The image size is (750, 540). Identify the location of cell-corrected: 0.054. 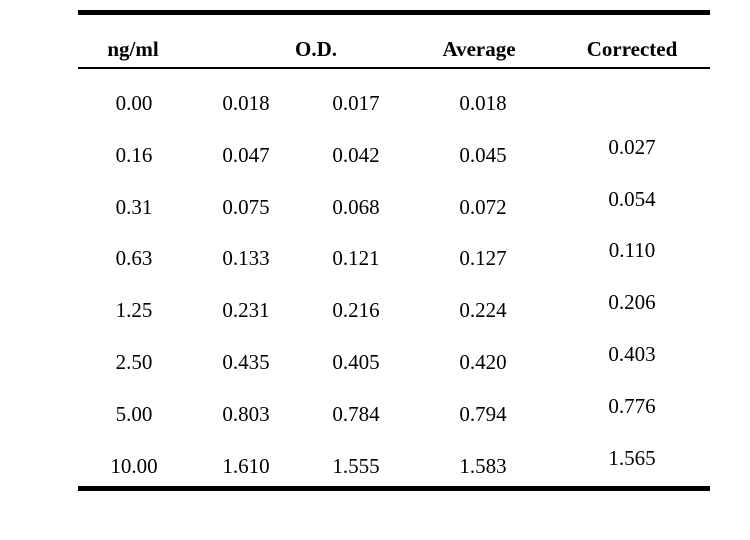
(632, 198).